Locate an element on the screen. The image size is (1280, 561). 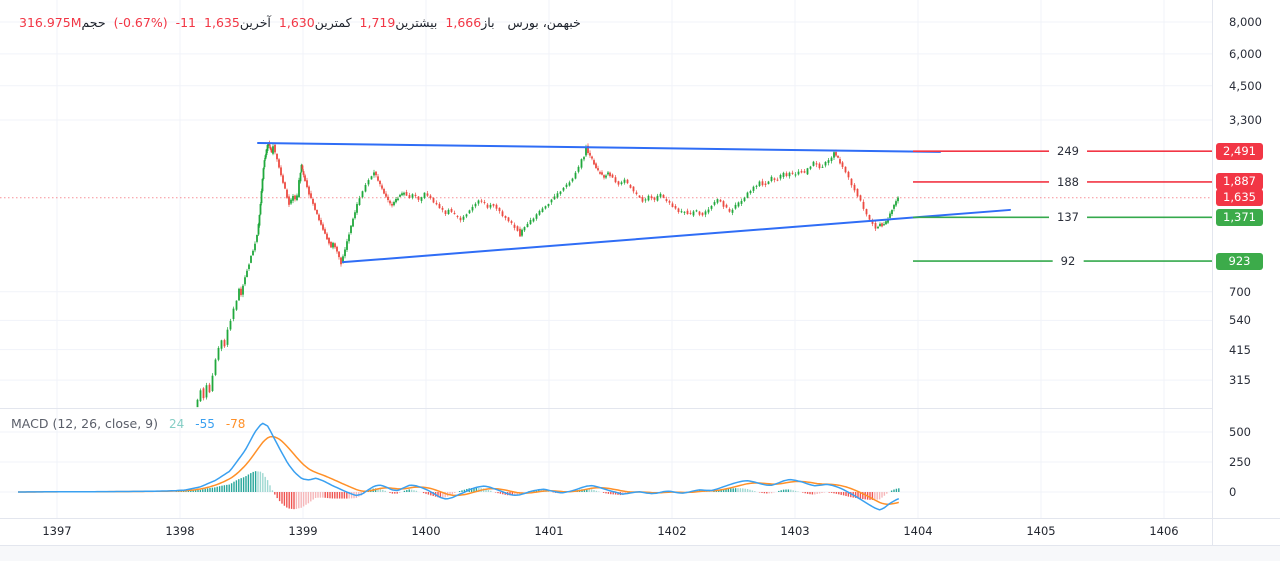
field-value: 1,630 is located at coordinates (296, 22).